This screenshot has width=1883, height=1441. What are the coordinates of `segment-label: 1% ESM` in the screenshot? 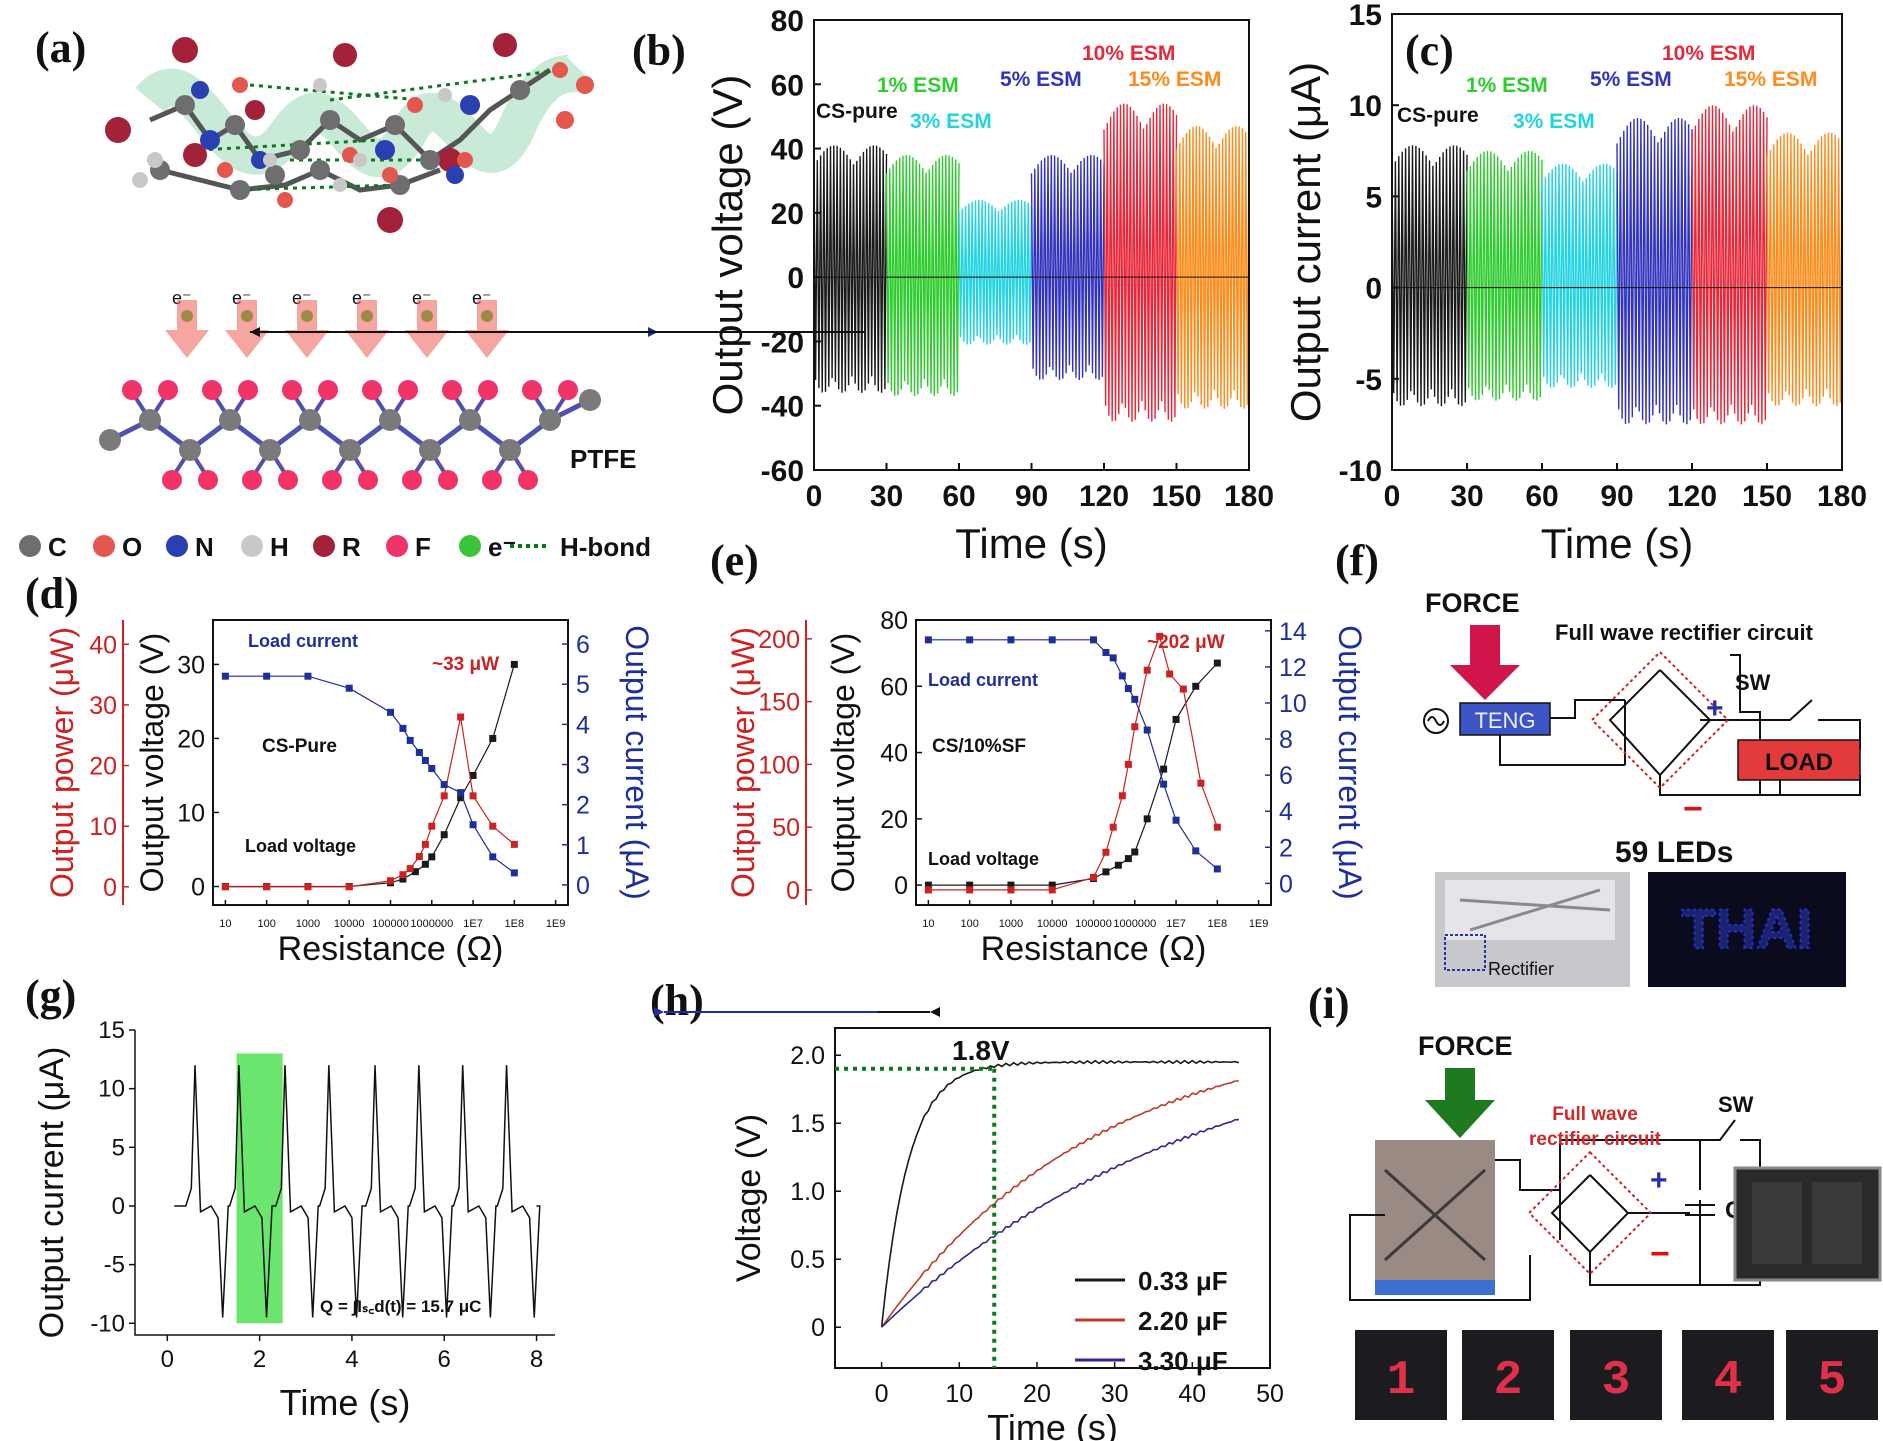 It's located at (918, 85).